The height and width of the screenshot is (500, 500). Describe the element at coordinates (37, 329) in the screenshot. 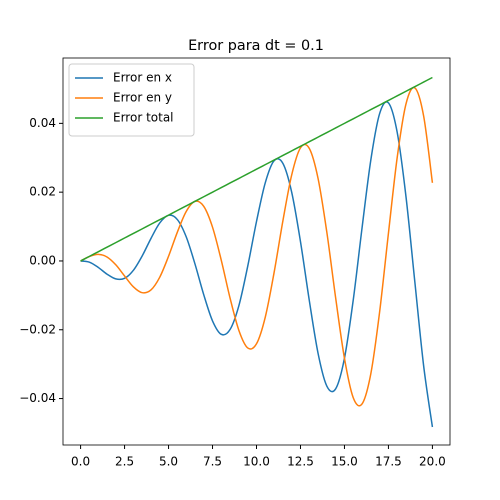

I see `y-tick-label: −0.02` at that location.